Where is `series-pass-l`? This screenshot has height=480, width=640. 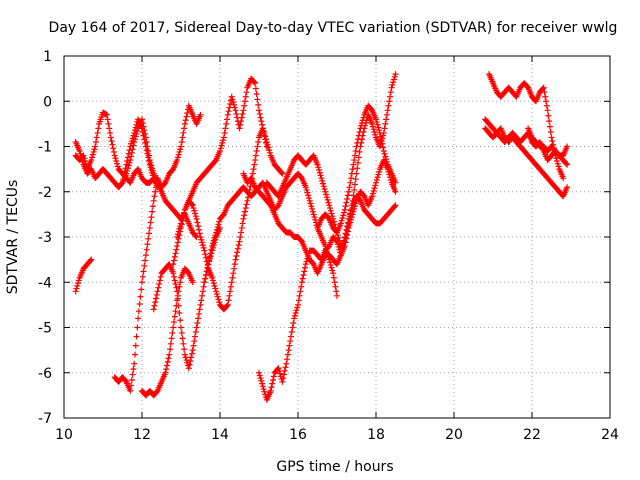 series-pass-l is located at coordinates (327, 280).